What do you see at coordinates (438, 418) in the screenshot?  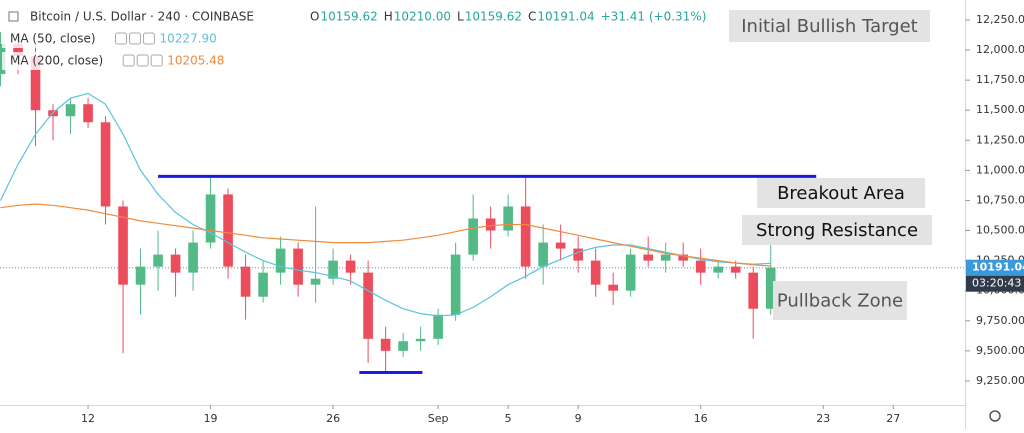 I see `x-tick-label: Sep` at bounding box center [438, 418].